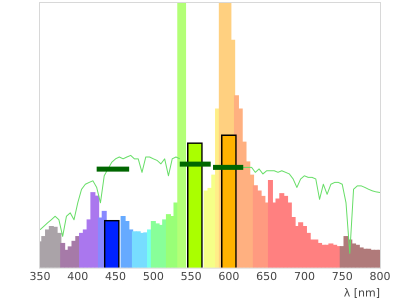 Image resolution: width=400 pixels, height=300 pixels. Describe the element at coordinates (267, 277) in the screenshot. I see `x-tick-label: 650` at that location.